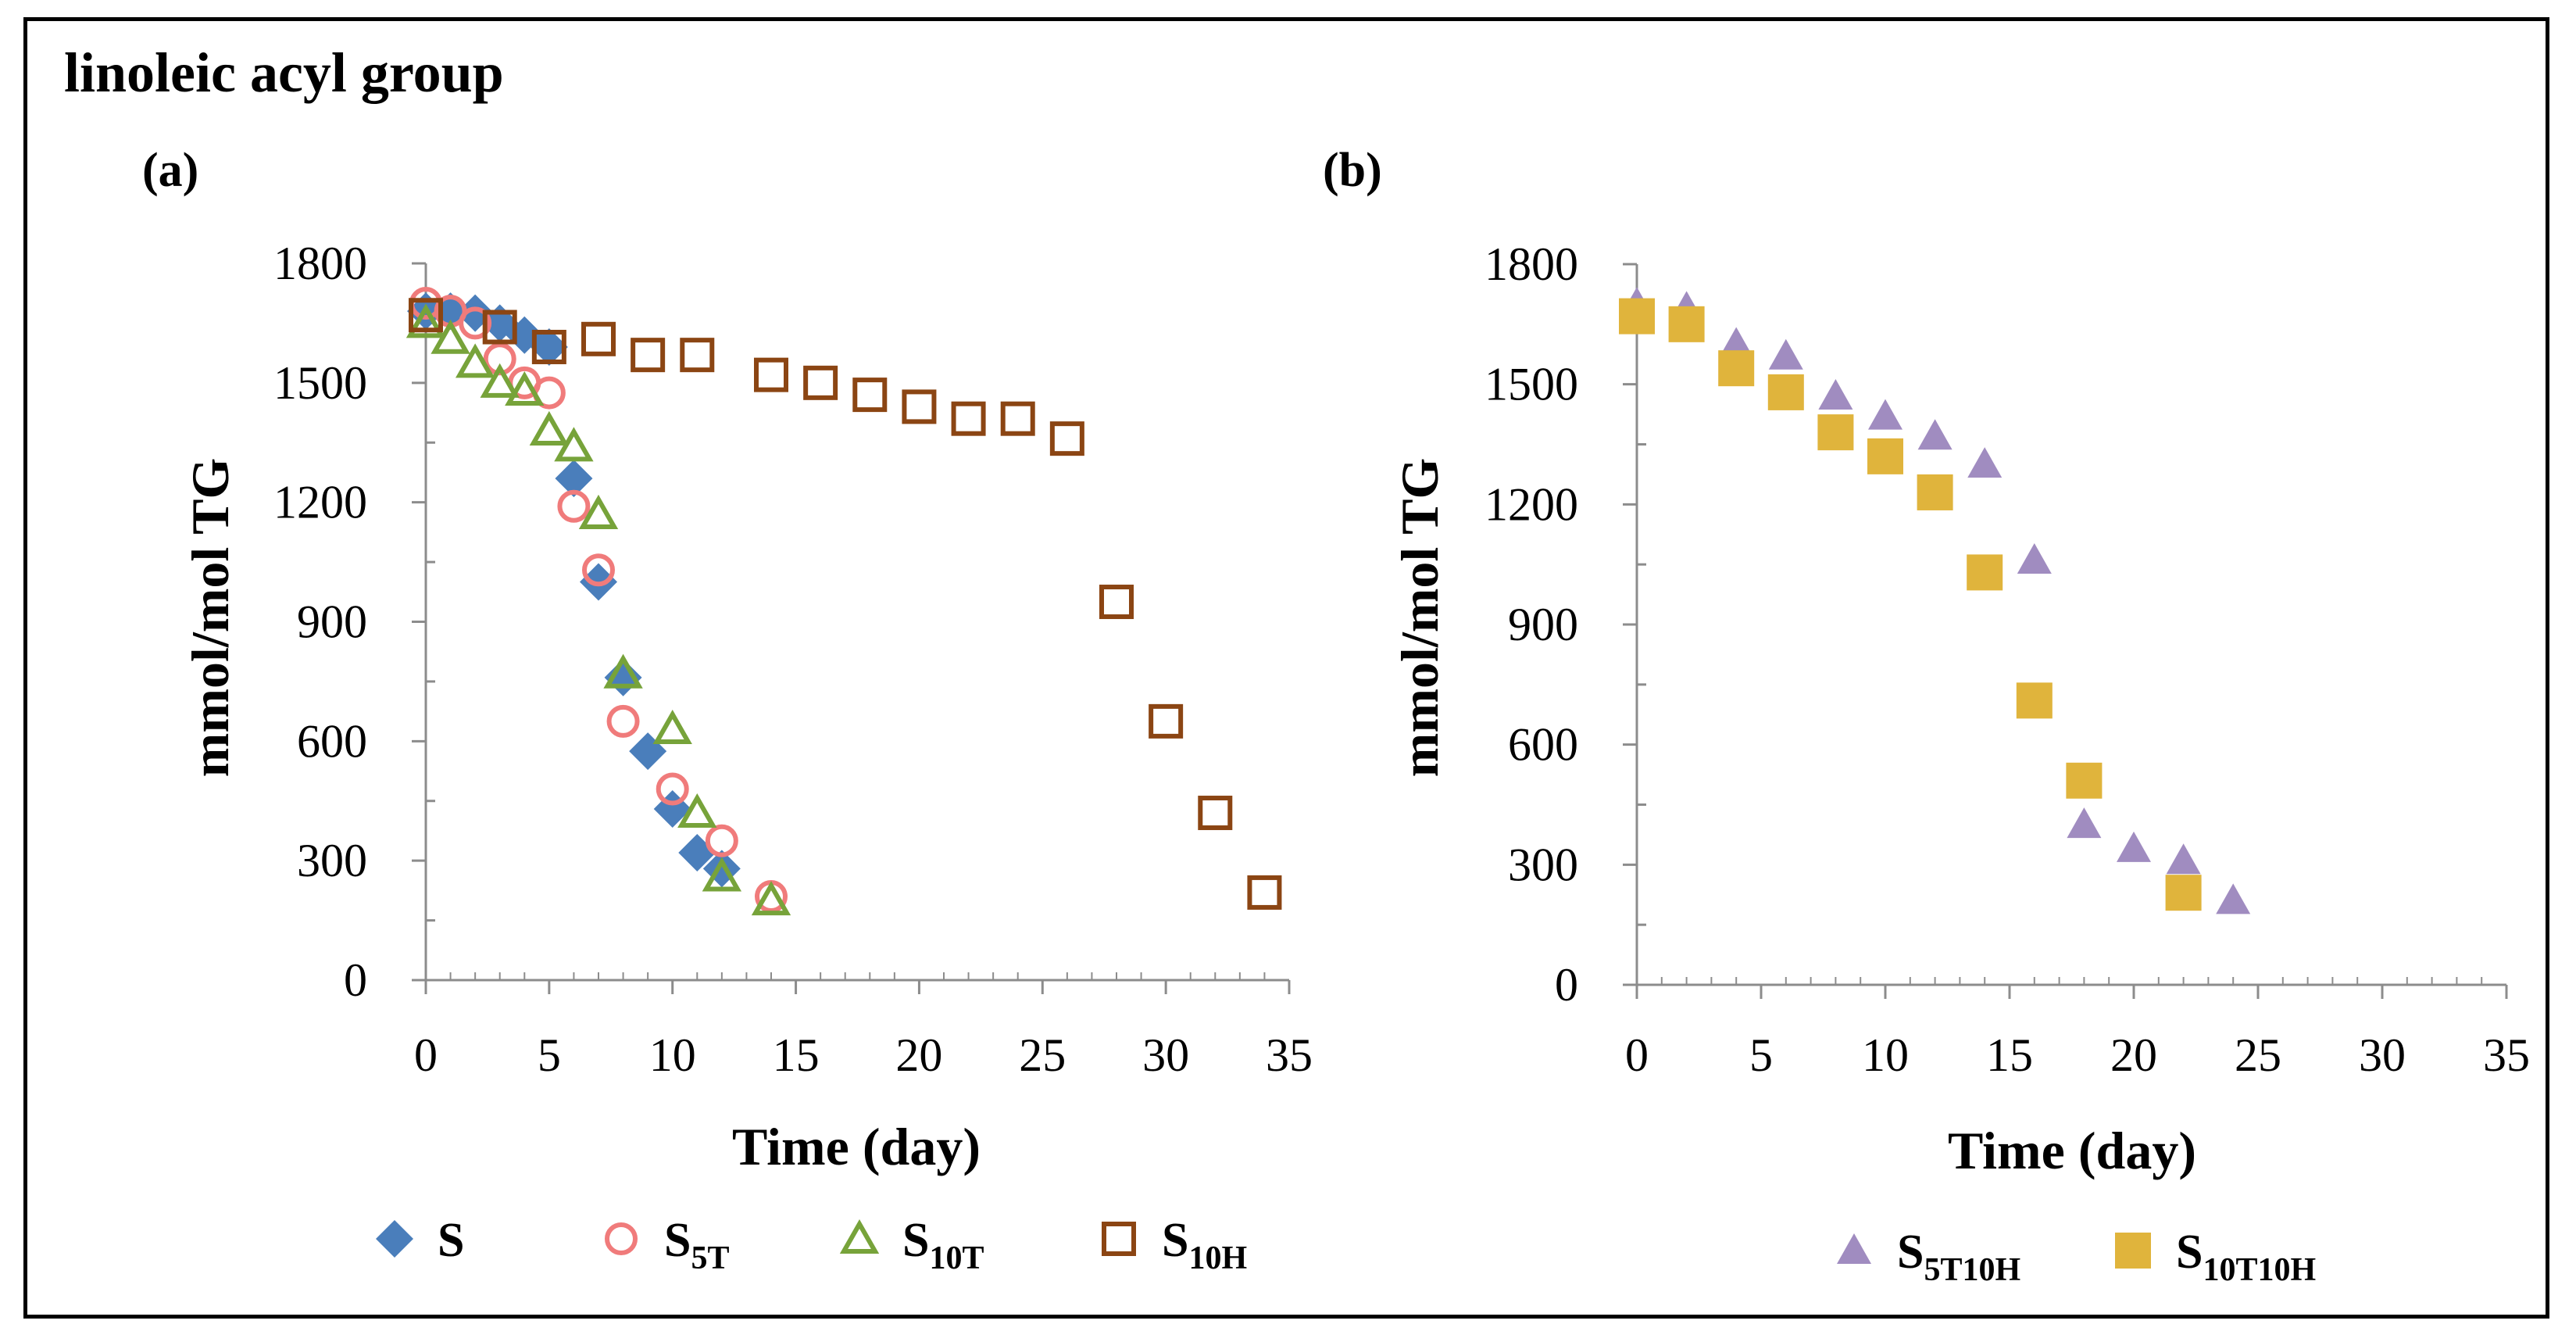 Image resolution: width=2576 pixels, height=1342 pixels. Describe the element at coordinates (356, 980) in the screenshot. I see `y-tick-label: 0` at that location.